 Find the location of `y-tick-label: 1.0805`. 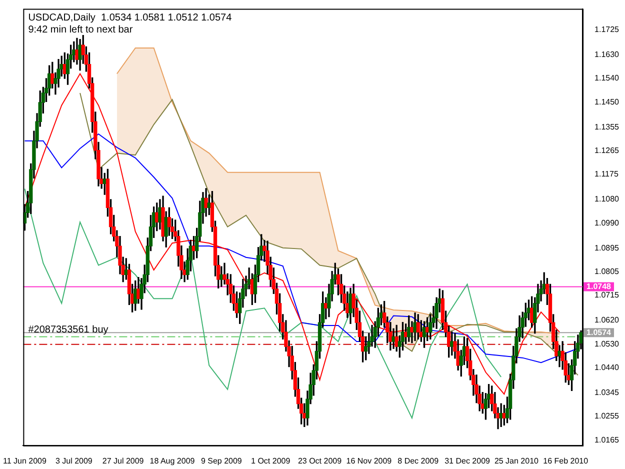

y-tick-label: 1.0805 is located at coordinates (607, 271).